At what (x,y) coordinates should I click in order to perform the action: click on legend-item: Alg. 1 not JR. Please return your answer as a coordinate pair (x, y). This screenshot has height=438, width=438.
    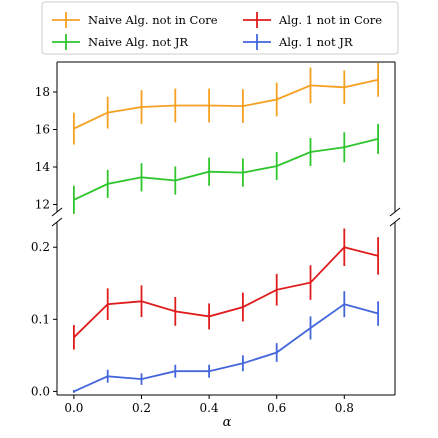
    Looking at the image, I should click on (298, 42).